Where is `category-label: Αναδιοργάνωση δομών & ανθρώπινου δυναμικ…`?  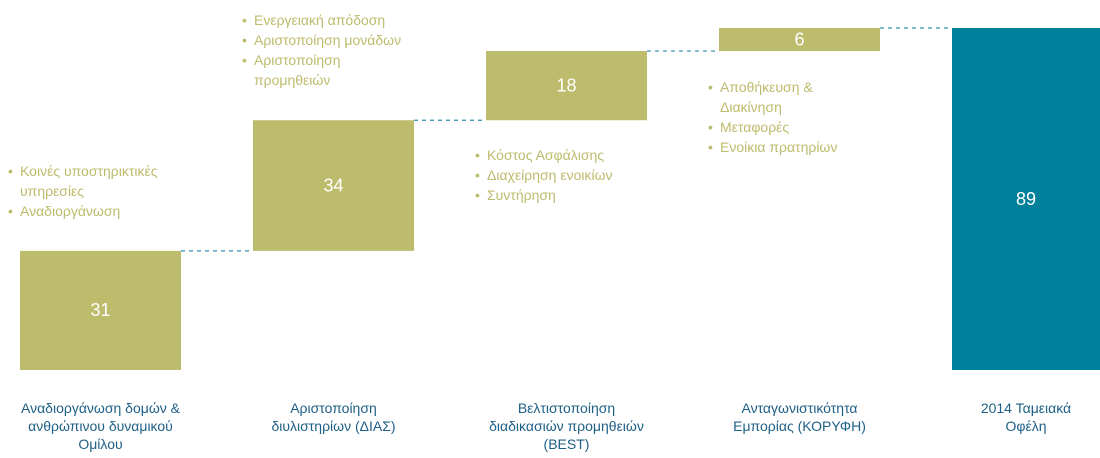 category-label: Αναδιοργάνωση δομών & ανθρώπινου δυναμικ… is located at coordinates (100, 426).